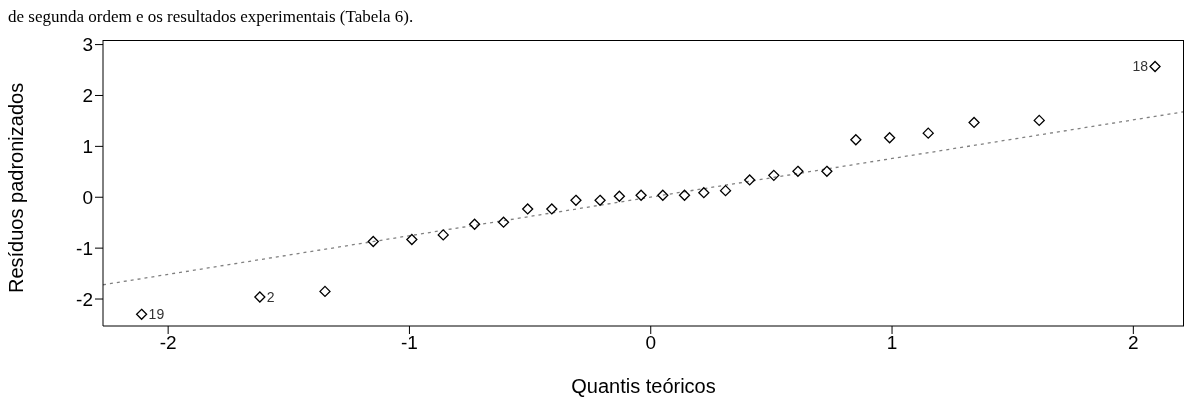  Describe the element at coordinates (87, 96) in the screenshot. I see `y-tick-label: 2` at that location.